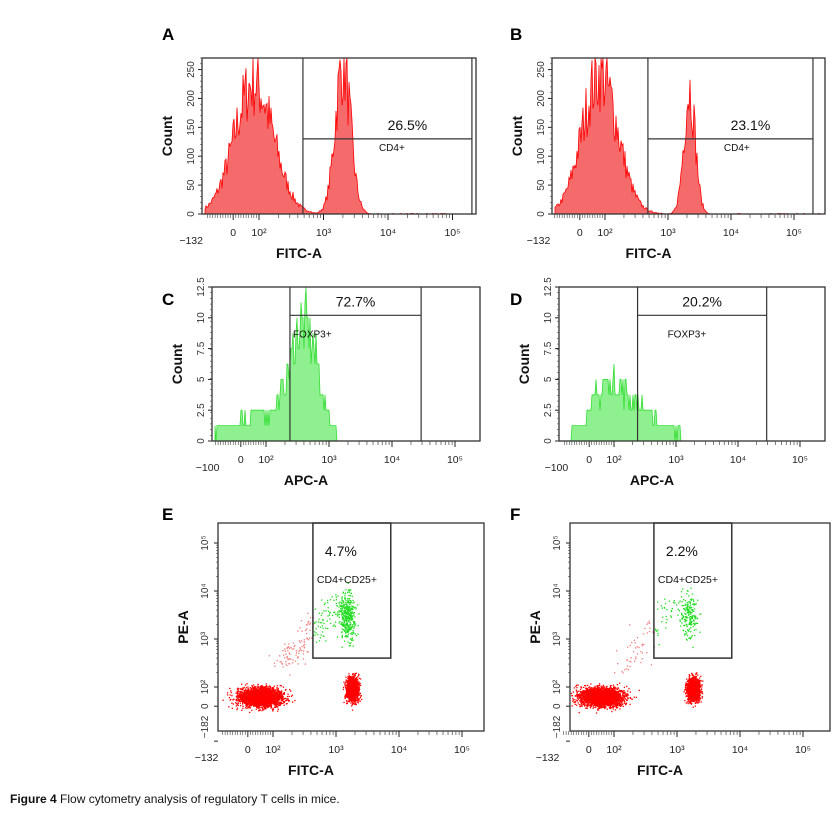 The height and width of the screenshot is (815, 837). I want to click on y-tick-label: 10, so click(201, 318).